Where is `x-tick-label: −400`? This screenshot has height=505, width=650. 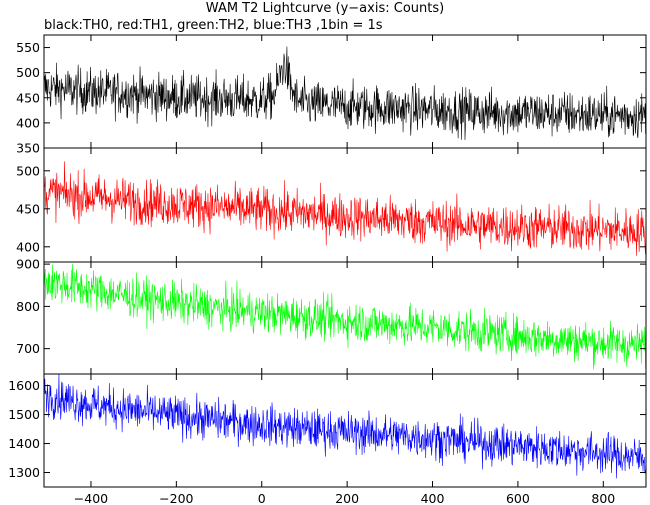 x-tick-label: −400 is located at coordinates (91, 498).